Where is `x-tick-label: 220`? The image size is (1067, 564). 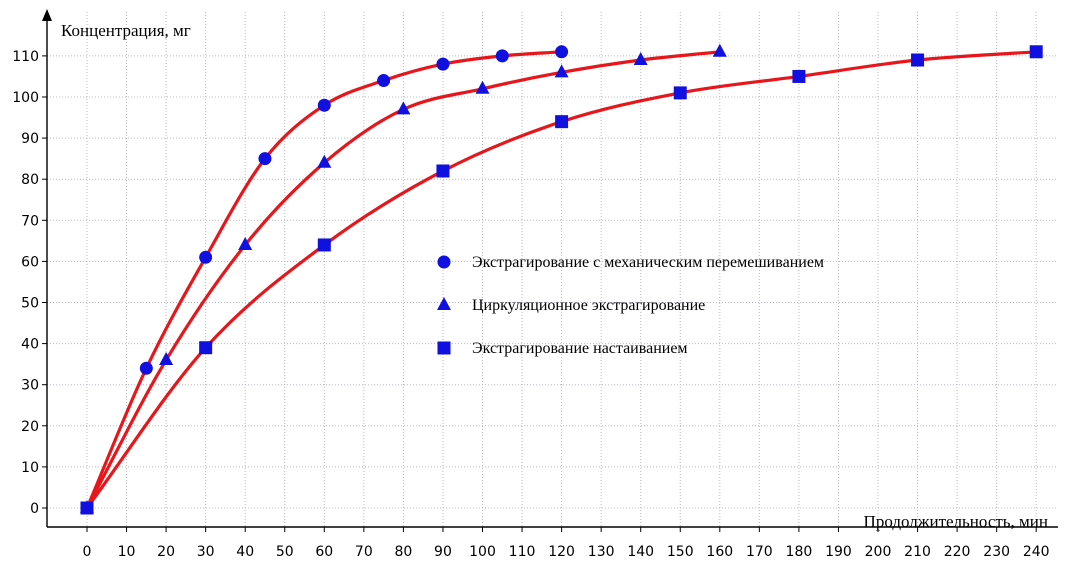
x-tick-label: 220 is located at coordinates (957, 552).